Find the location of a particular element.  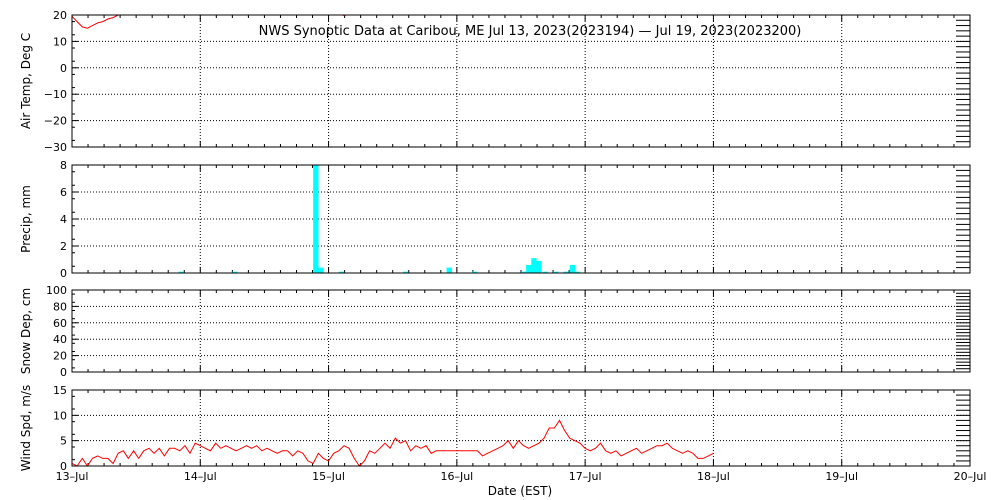

y-tick-label: 60 is located at coordinates (60, 323).